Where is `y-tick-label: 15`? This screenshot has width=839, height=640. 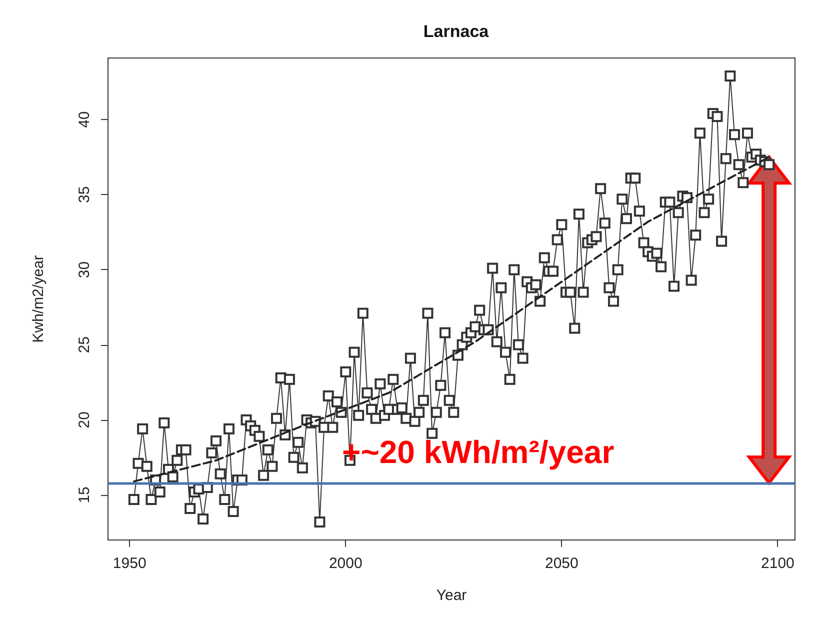
y-tick-label: 15 is located at coordinates (84, 495).